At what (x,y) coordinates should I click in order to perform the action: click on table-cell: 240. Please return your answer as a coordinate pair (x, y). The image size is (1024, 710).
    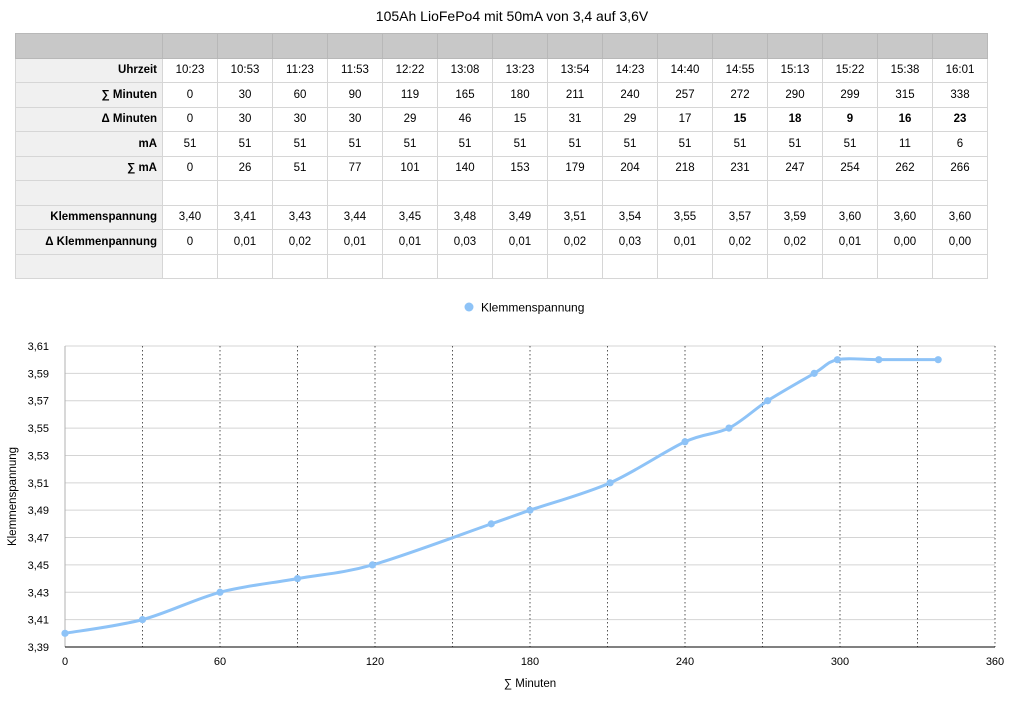
    Looking at the image, I should click on (630, 95).